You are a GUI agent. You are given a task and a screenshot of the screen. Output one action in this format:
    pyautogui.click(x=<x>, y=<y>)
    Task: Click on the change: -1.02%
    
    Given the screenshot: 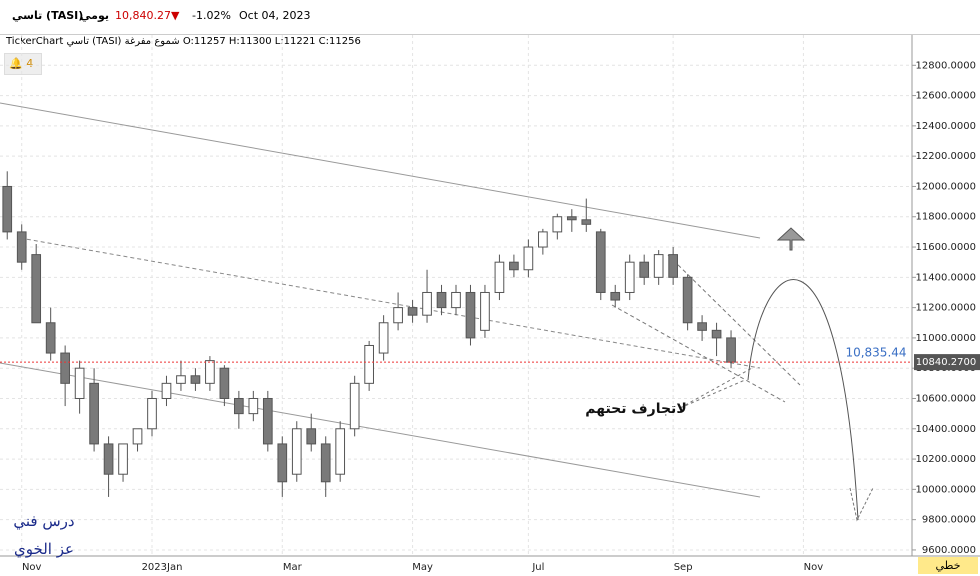 What is the action you would take?
    pyautogui.click(x=211, y=15)
    